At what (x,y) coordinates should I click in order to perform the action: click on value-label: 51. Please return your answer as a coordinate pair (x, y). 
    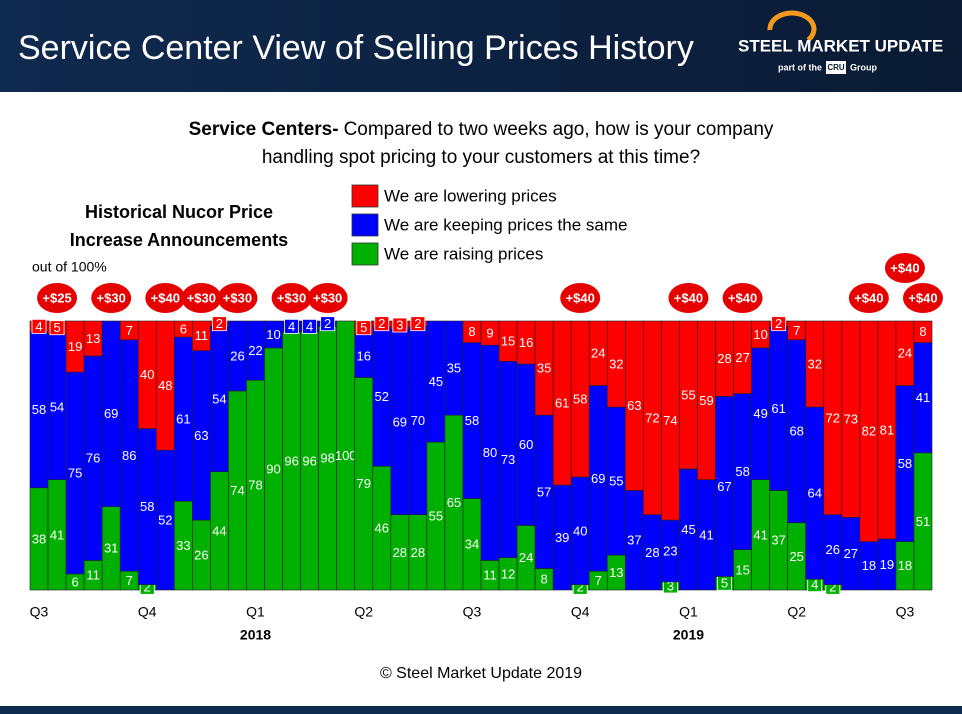
    Looking at the image, I should click on (923, 521).